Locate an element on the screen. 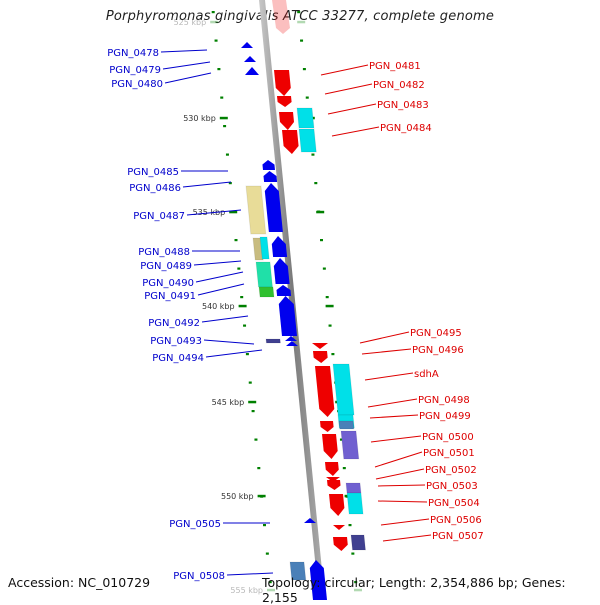  gene-label-PGN_0508: PGN_0508 is located at coordinates (199, 576).